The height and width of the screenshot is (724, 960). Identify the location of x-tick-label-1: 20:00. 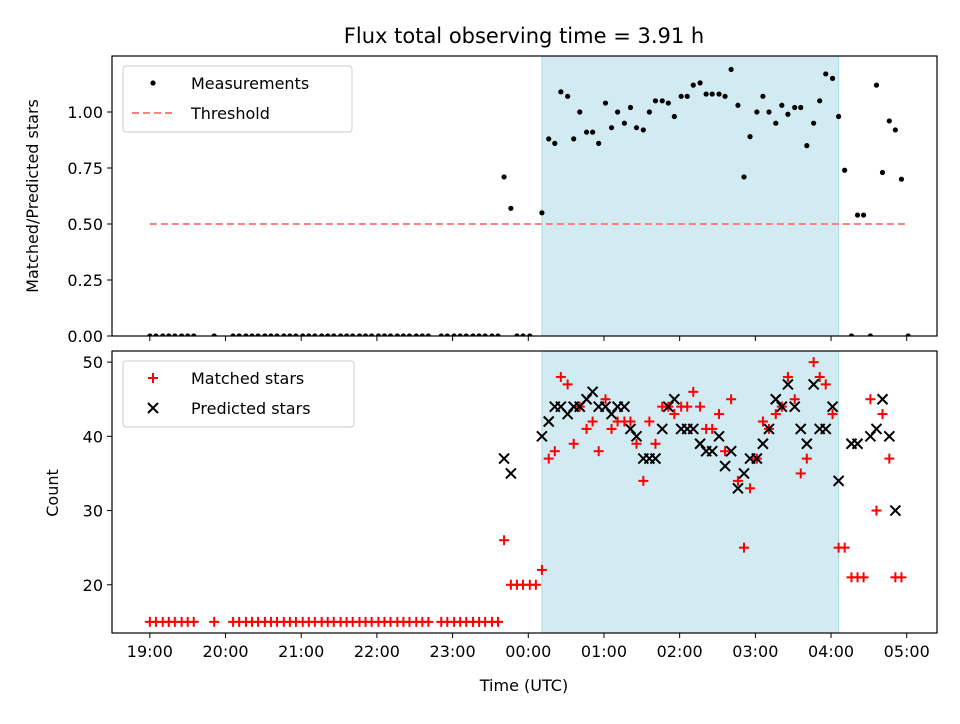
(225, 651).